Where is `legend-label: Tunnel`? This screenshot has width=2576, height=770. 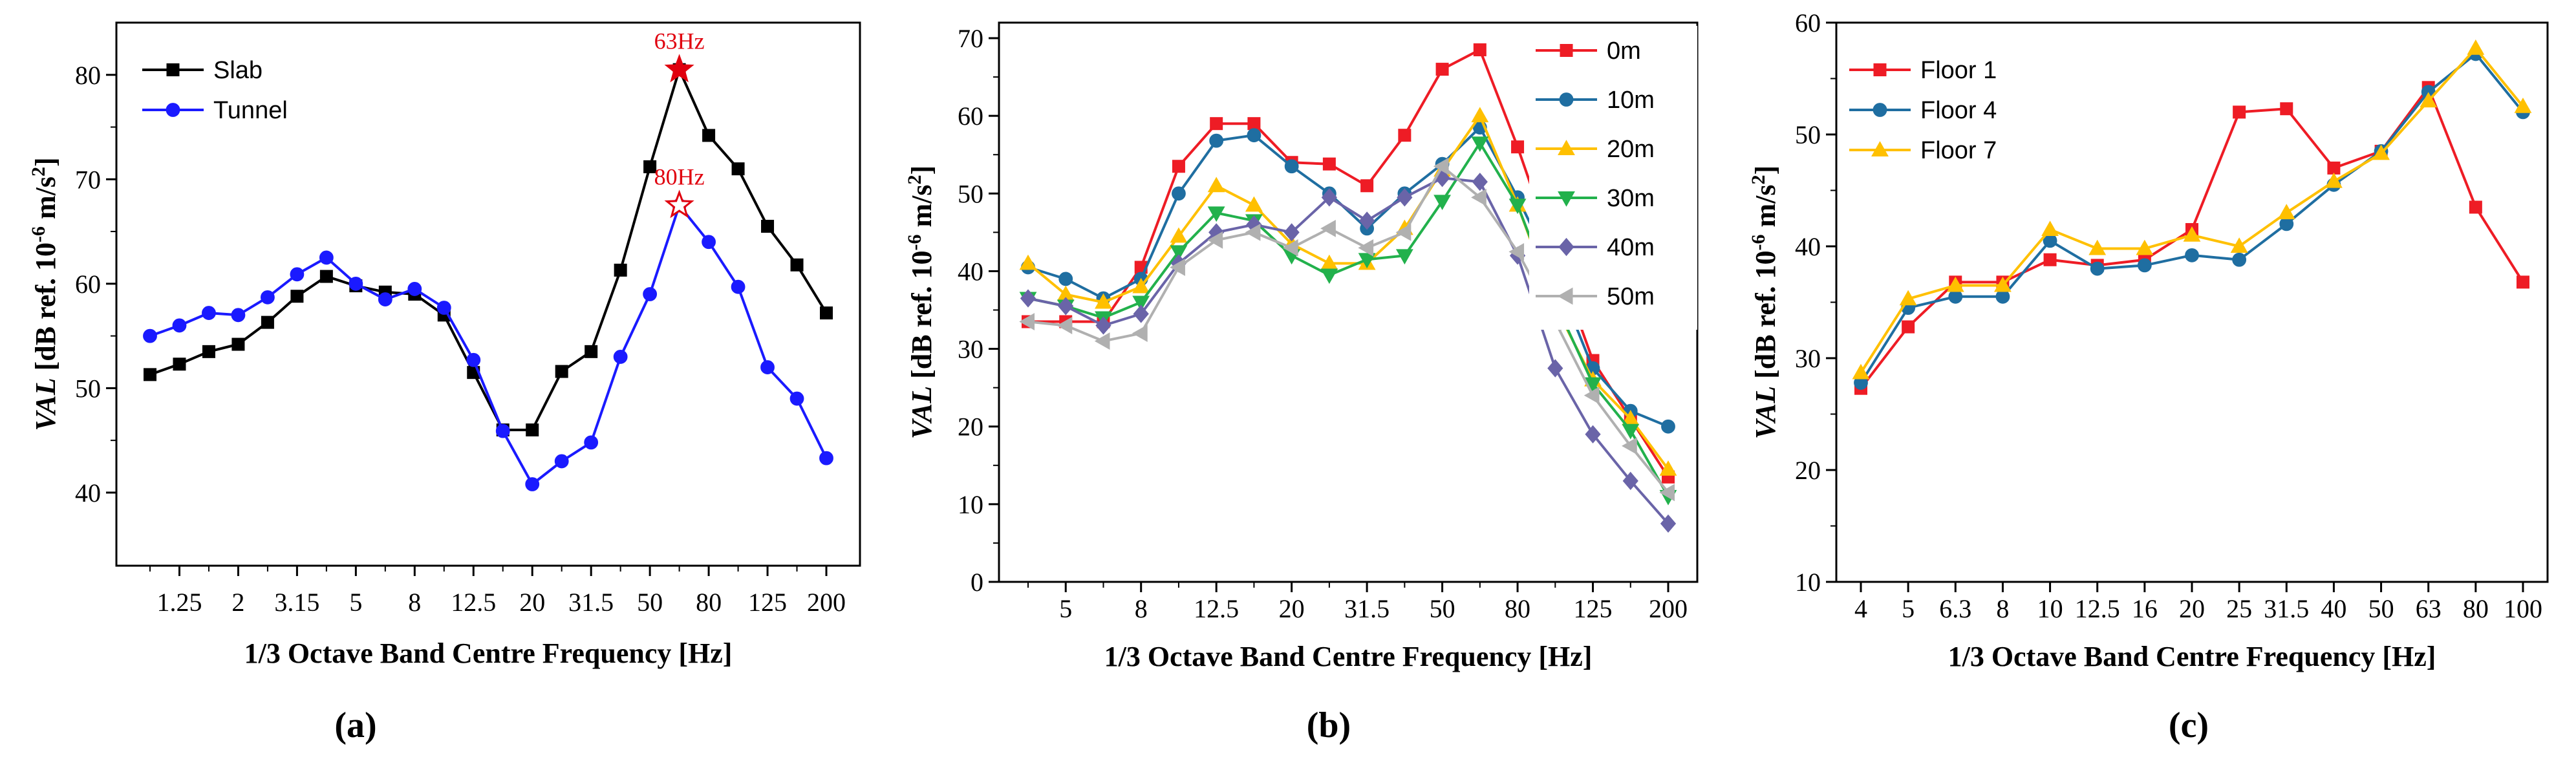 legend-label: Tunnel is located at coordinates (250, 110).